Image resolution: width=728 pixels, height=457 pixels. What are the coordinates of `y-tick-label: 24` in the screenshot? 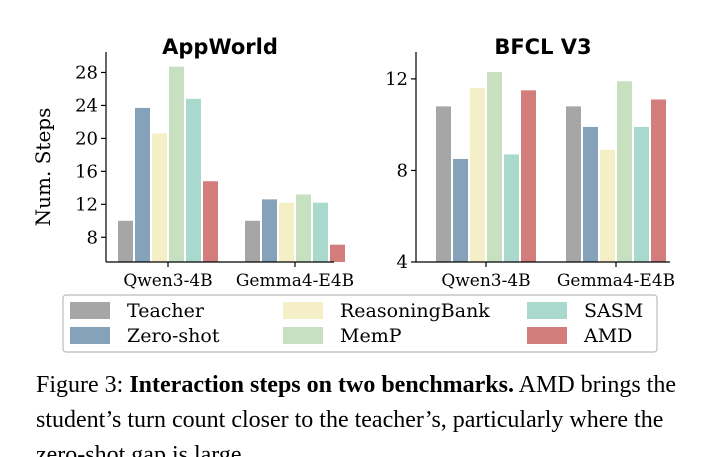 It's located at (86, 105).